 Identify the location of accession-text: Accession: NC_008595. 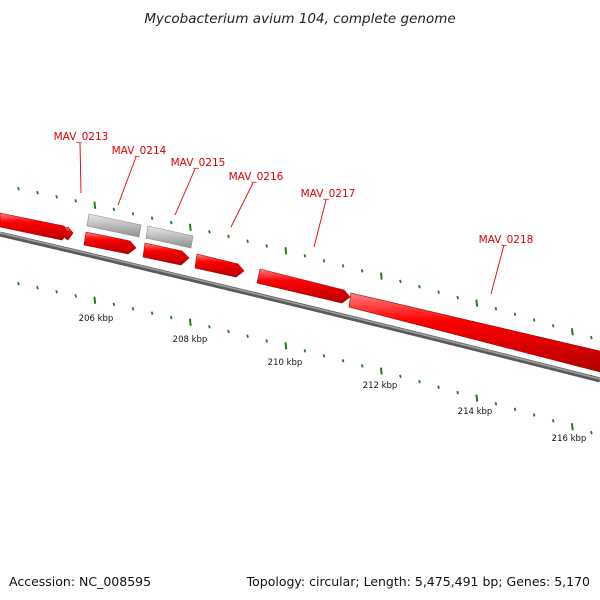
(80, 581).